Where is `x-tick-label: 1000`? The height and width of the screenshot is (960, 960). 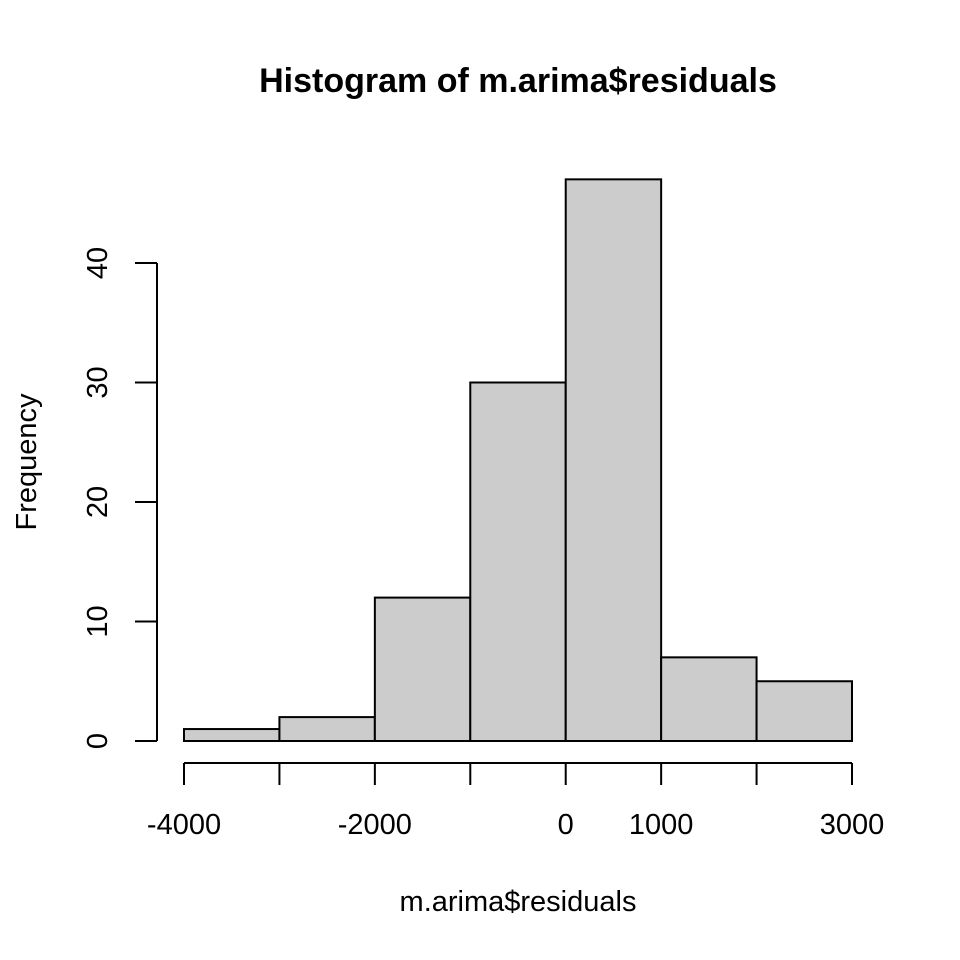
x-tick-label: 1000 is located at coordinates (661, 825).